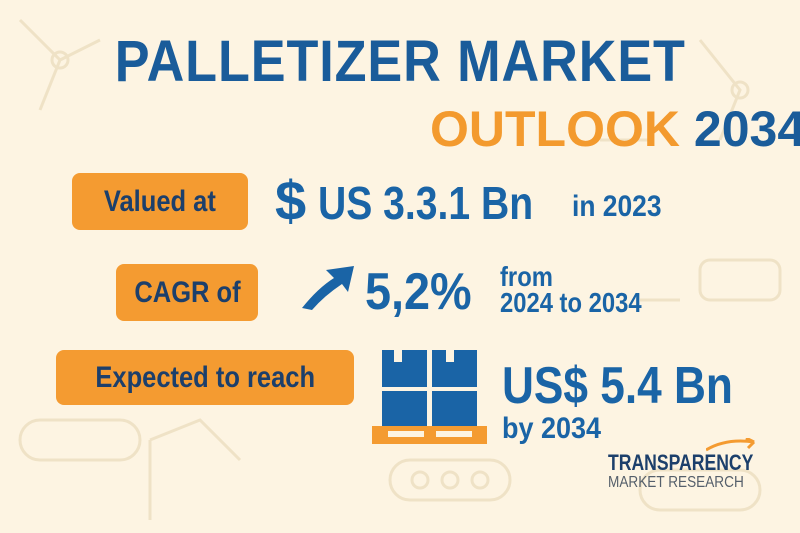  I want to click on dollar-icon: $, so click(291, 200).